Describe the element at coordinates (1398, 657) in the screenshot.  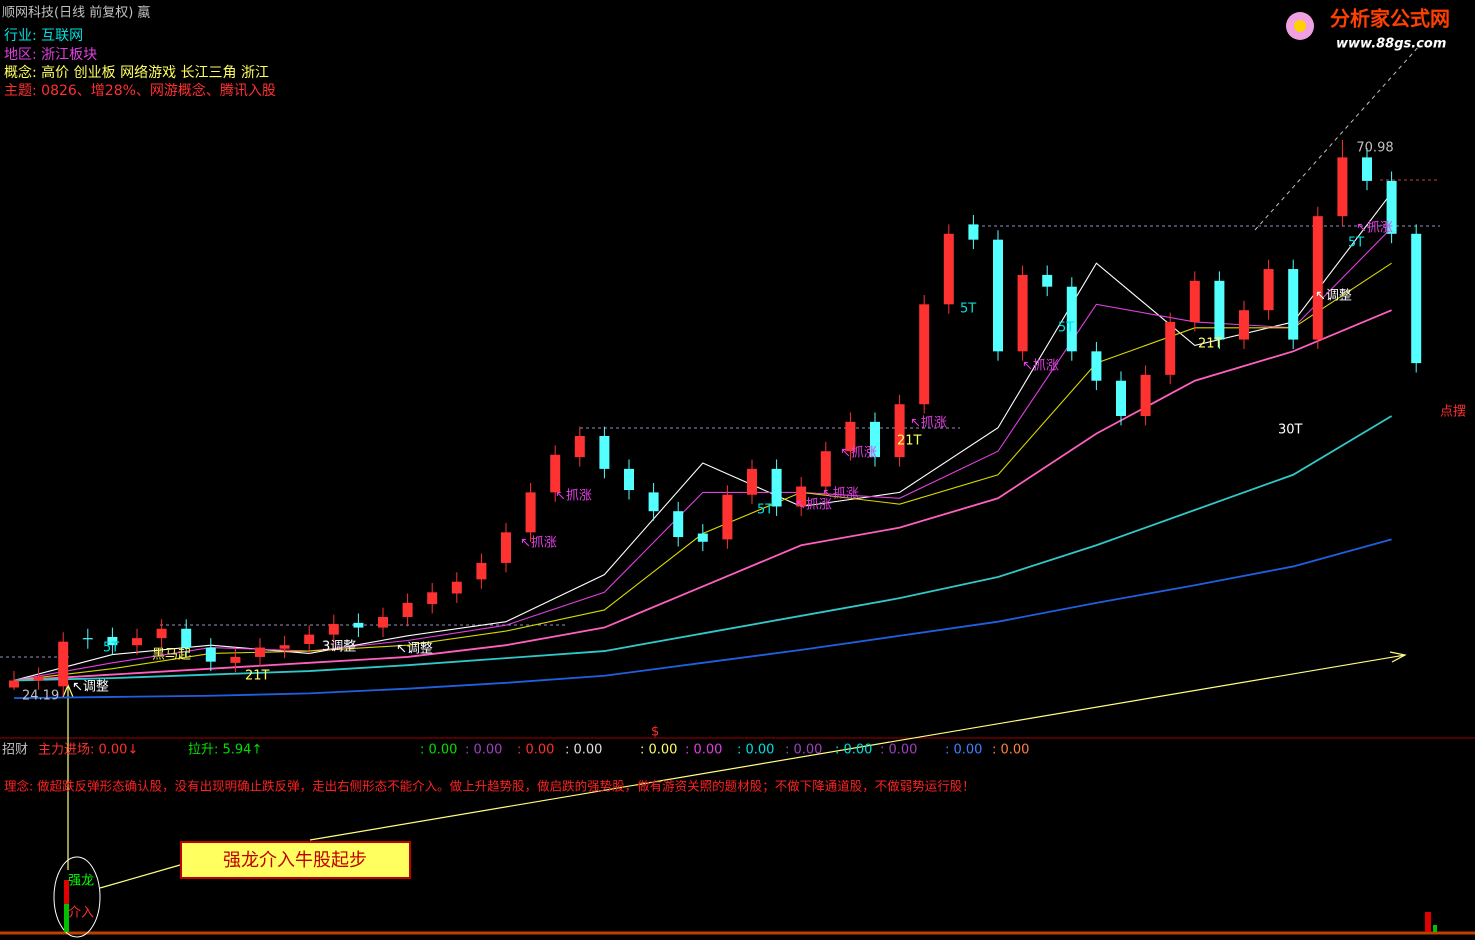
I see `arrow-head` at that location.